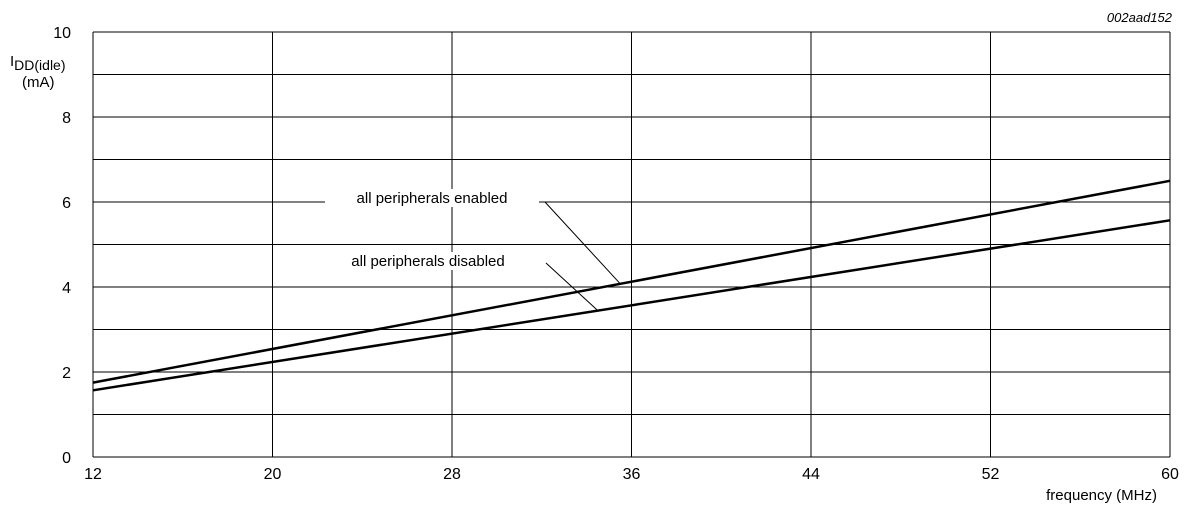 This screenshot has width=1185, height=510. What do you see at coordinates (1170, 474) in the screenshot?
I see `x-tick-label: 60` at bounding box center [1170, 474].